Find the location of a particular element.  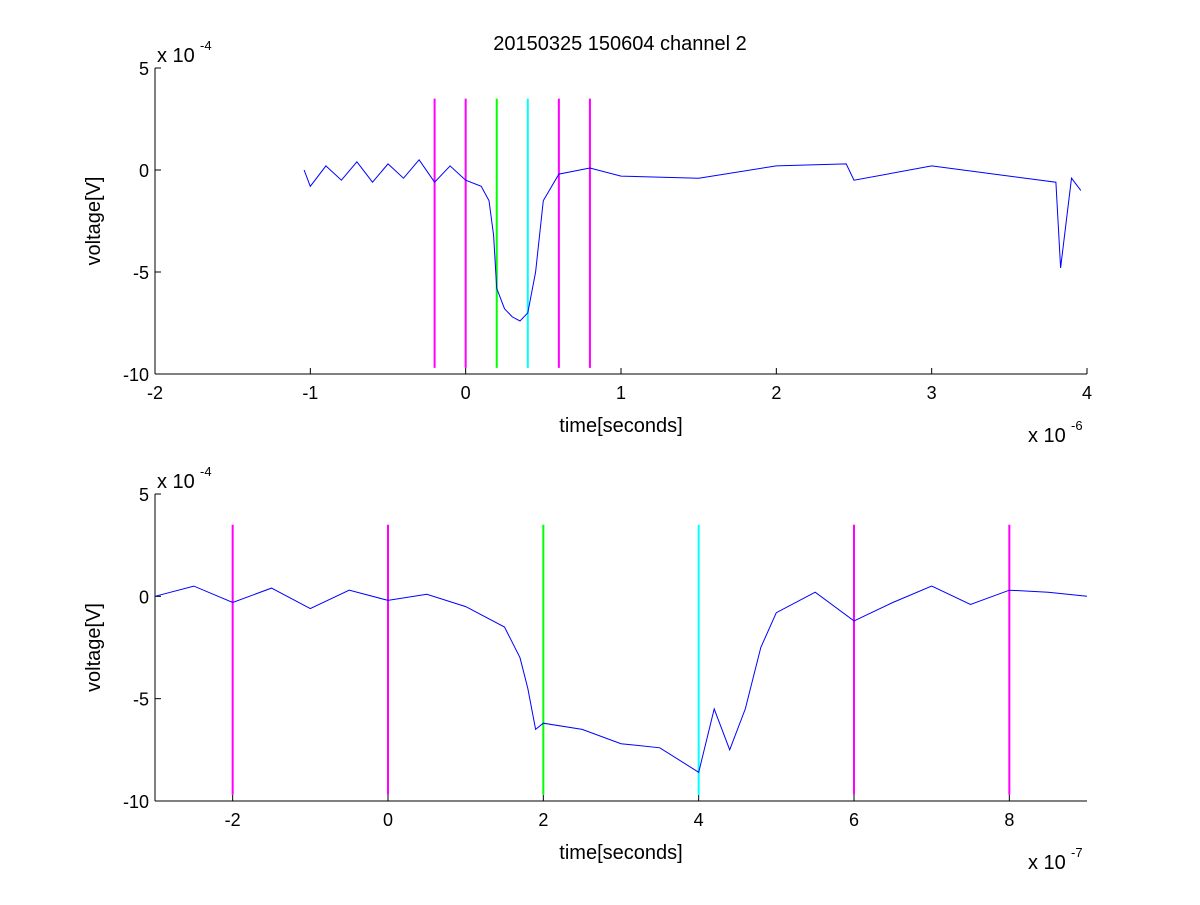

x-tick-label: 3 is located at coordinates (932, 393).